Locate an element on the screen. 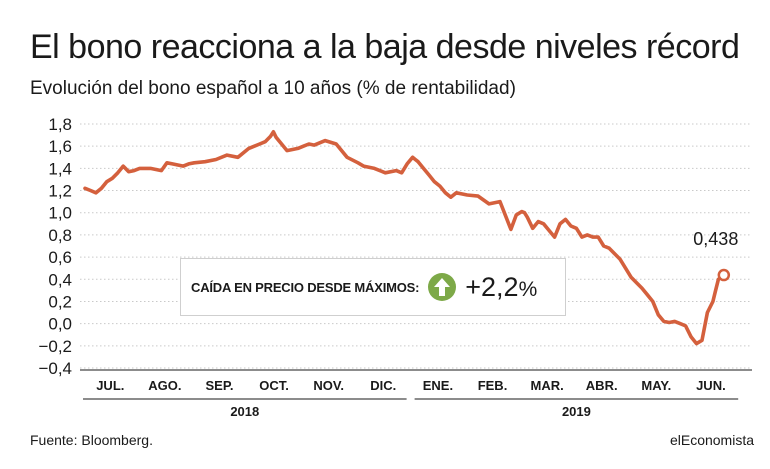 This screenshot has width=770, height=469. y-tick-label: 1,8 is located at coordinates (60, 124).